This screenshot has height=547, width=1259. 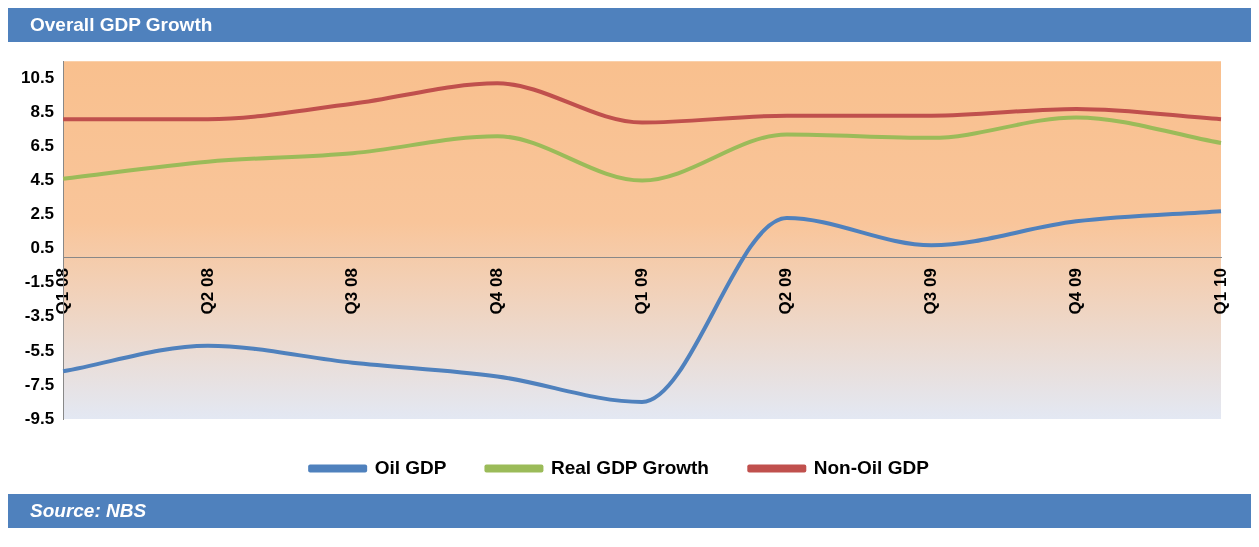 What do you see at coordinates (629, 511) in the screenshot?
I see `source-note: Source: NBS` at bounding box center [629, 511].